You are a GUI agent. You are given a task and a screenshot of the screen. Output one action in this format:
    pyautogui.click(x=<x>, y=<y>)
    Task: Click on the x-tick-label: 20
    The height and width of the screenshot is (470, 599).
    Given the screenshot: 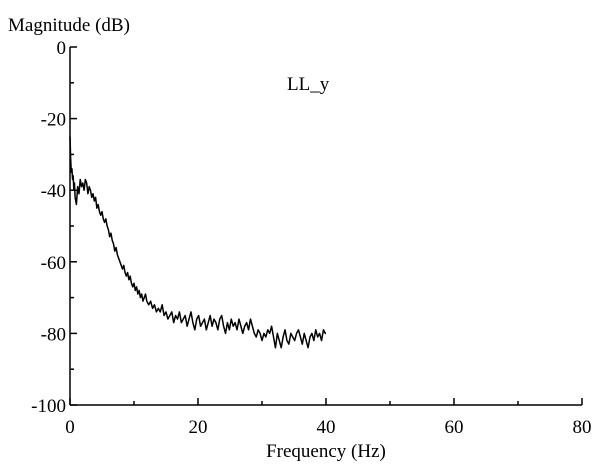 What is the action you would take?
    pyautogui.click(x=198, y=427)
    